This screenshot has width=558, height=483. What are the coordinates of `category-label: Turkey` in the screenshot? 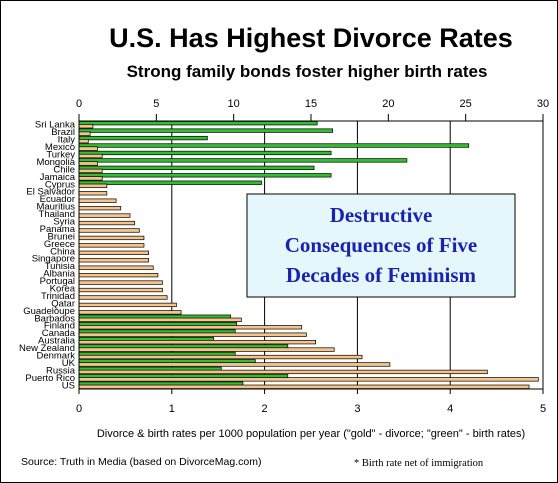 It's located at (60, 155).